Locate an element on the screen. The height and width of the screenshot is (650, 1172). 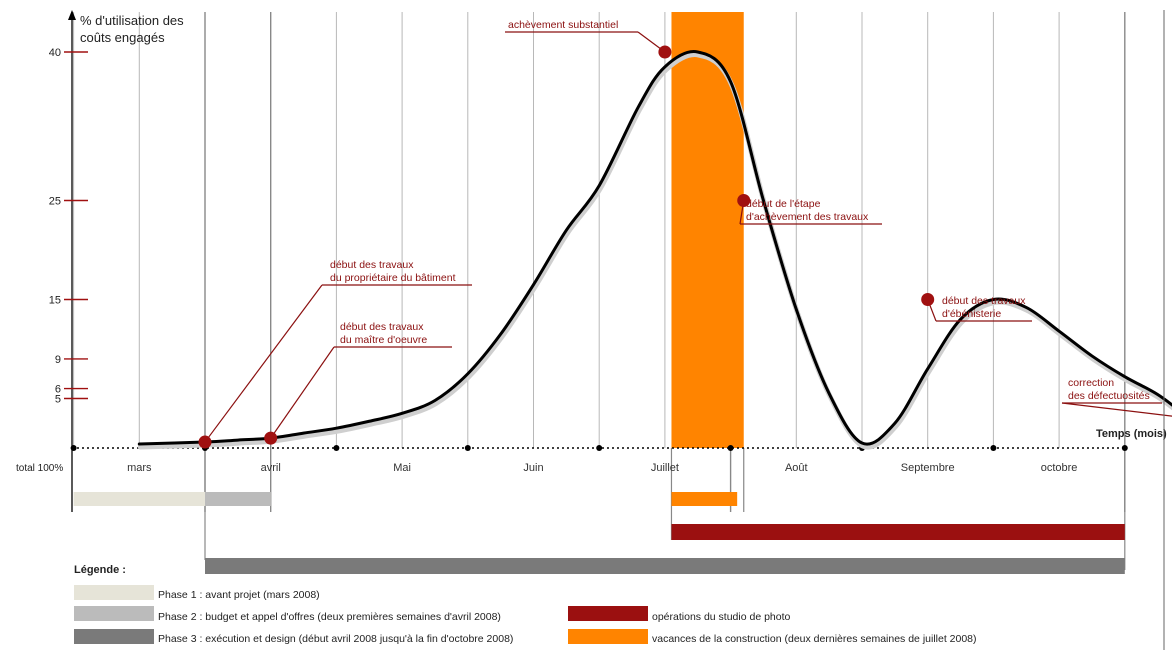
y-axis-label-line-2: coûts engagés is located at coordinates (122, 37).